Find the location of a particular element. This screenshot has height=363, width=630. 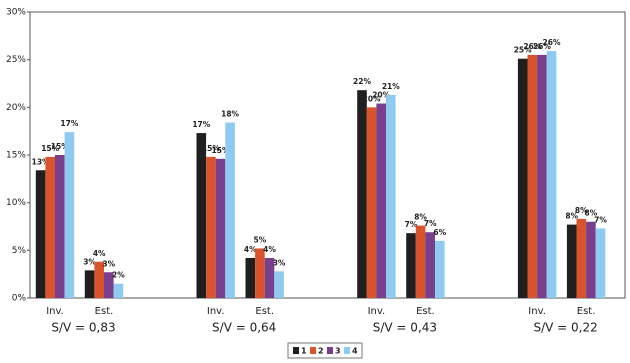

group-label: S/V = 0,22 is located at coordinates (565, 328).